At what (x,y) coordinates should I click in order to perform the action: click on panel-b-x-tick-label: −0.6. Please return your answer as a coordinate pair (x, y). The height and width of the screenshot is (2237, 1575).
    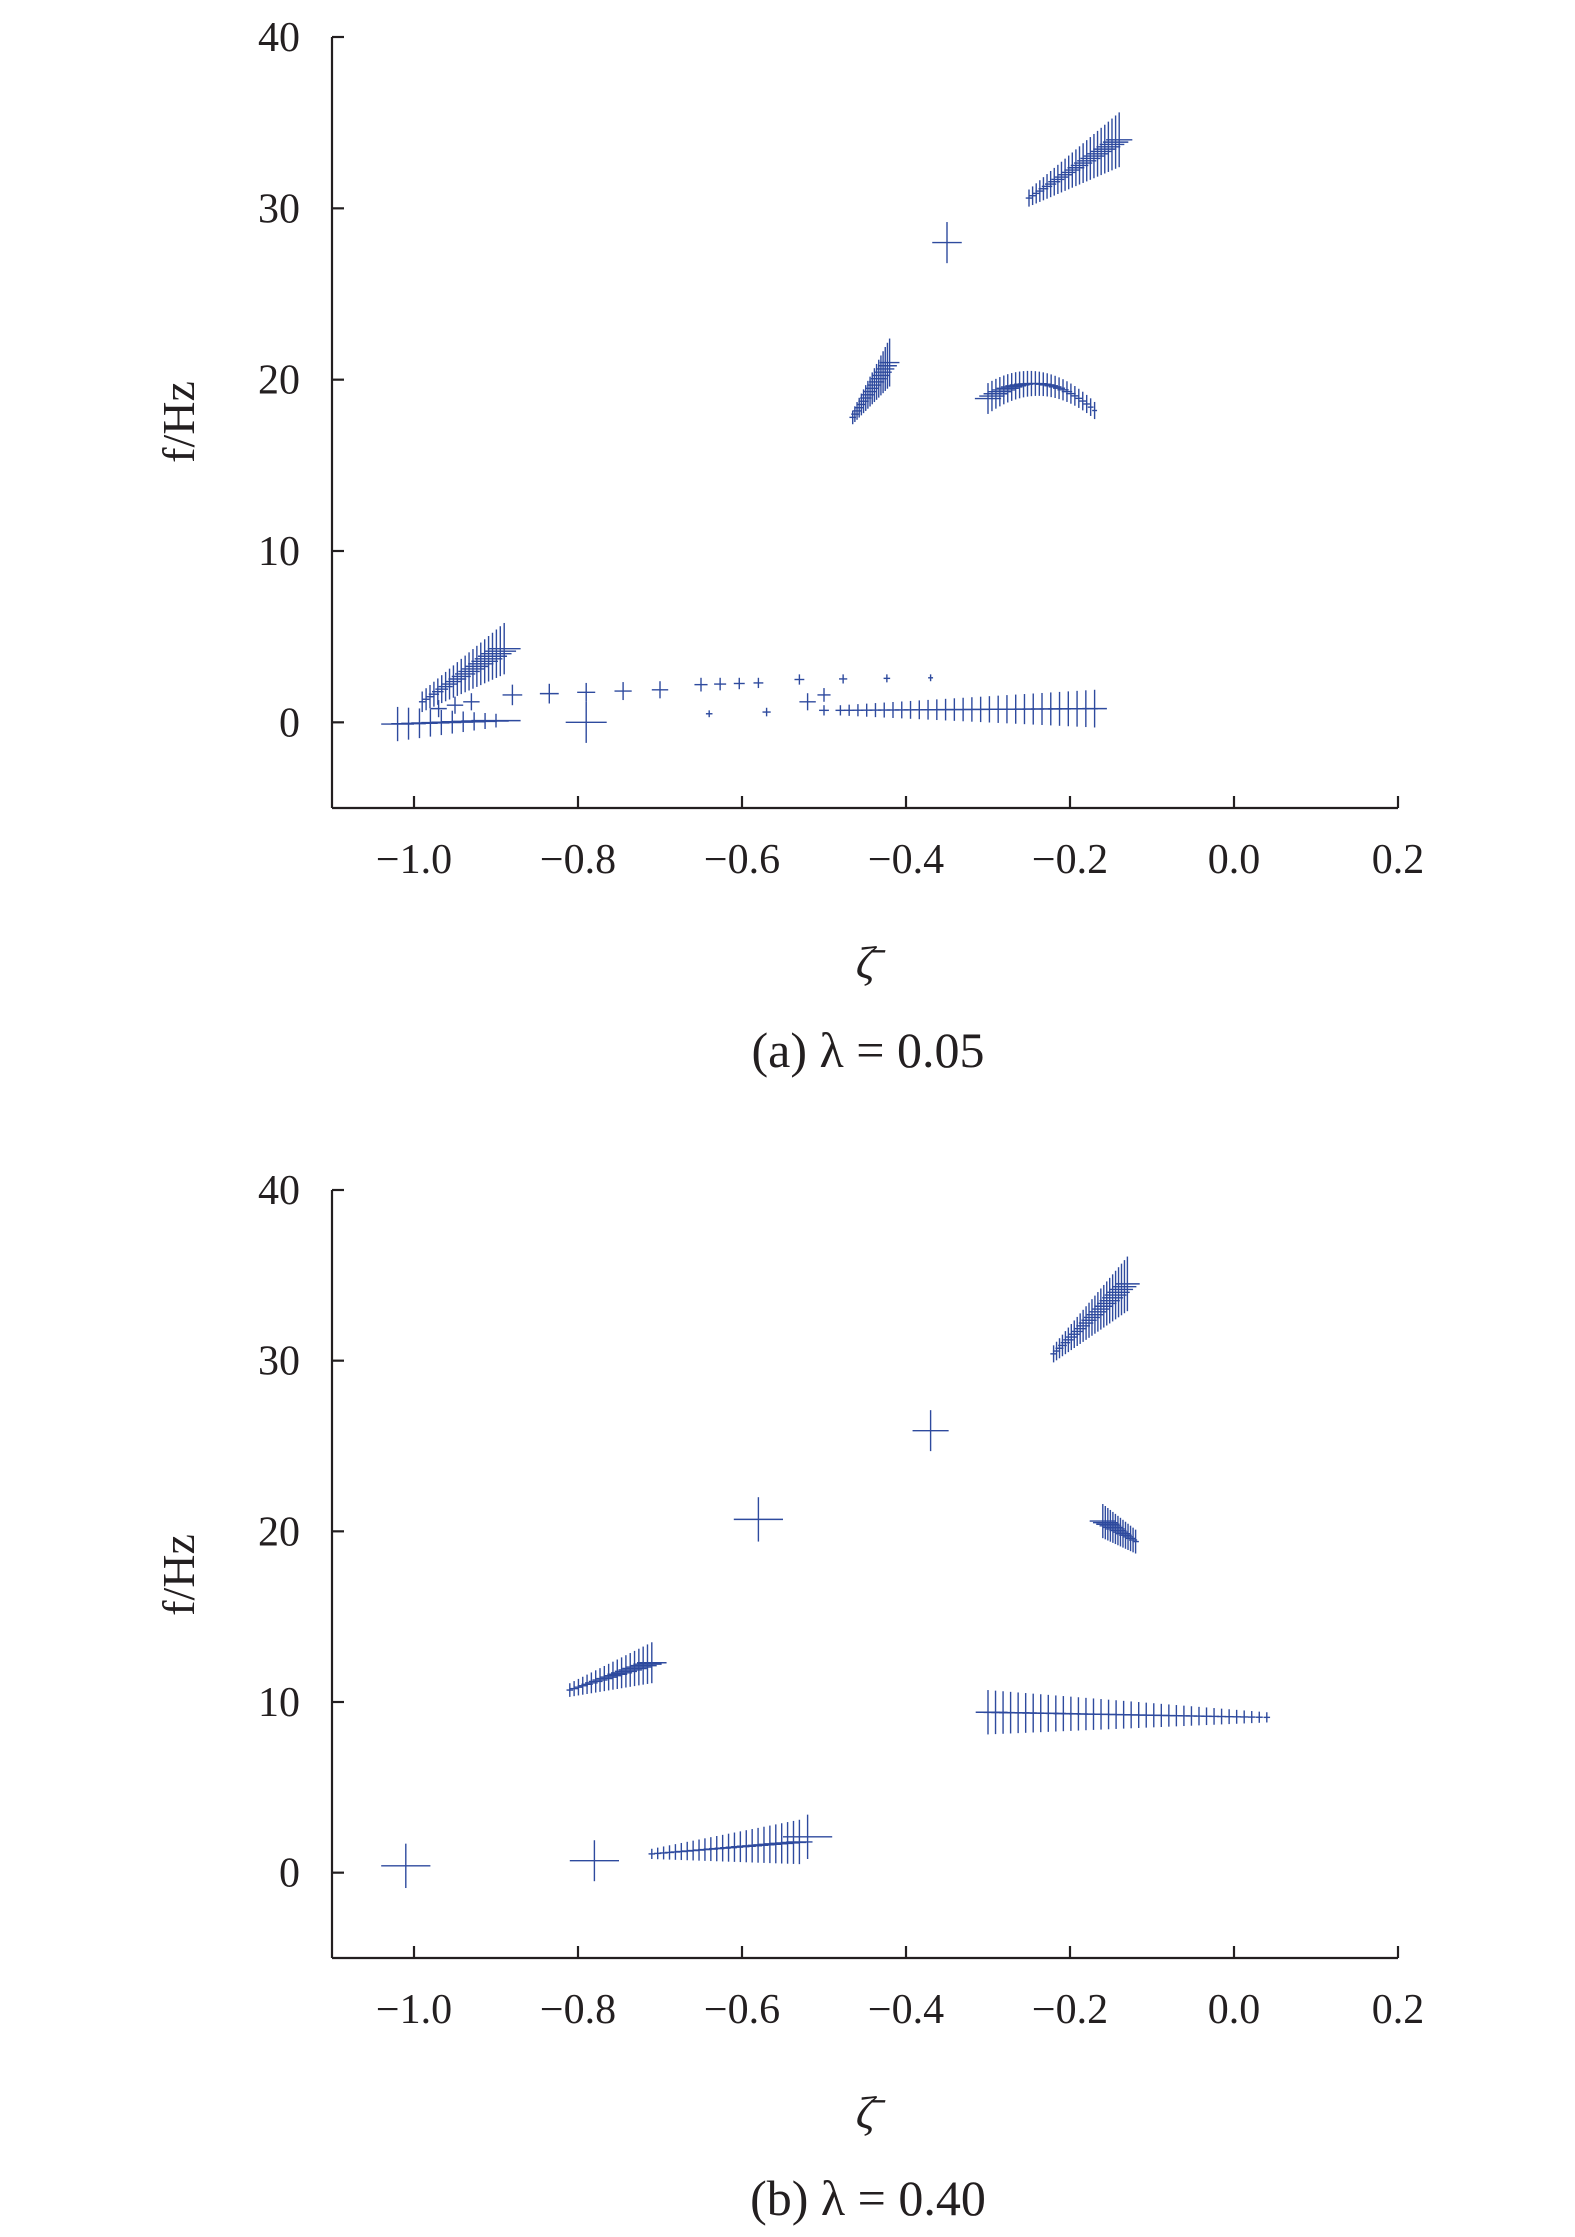
    Looking at the image, I should click on (742, 2010).